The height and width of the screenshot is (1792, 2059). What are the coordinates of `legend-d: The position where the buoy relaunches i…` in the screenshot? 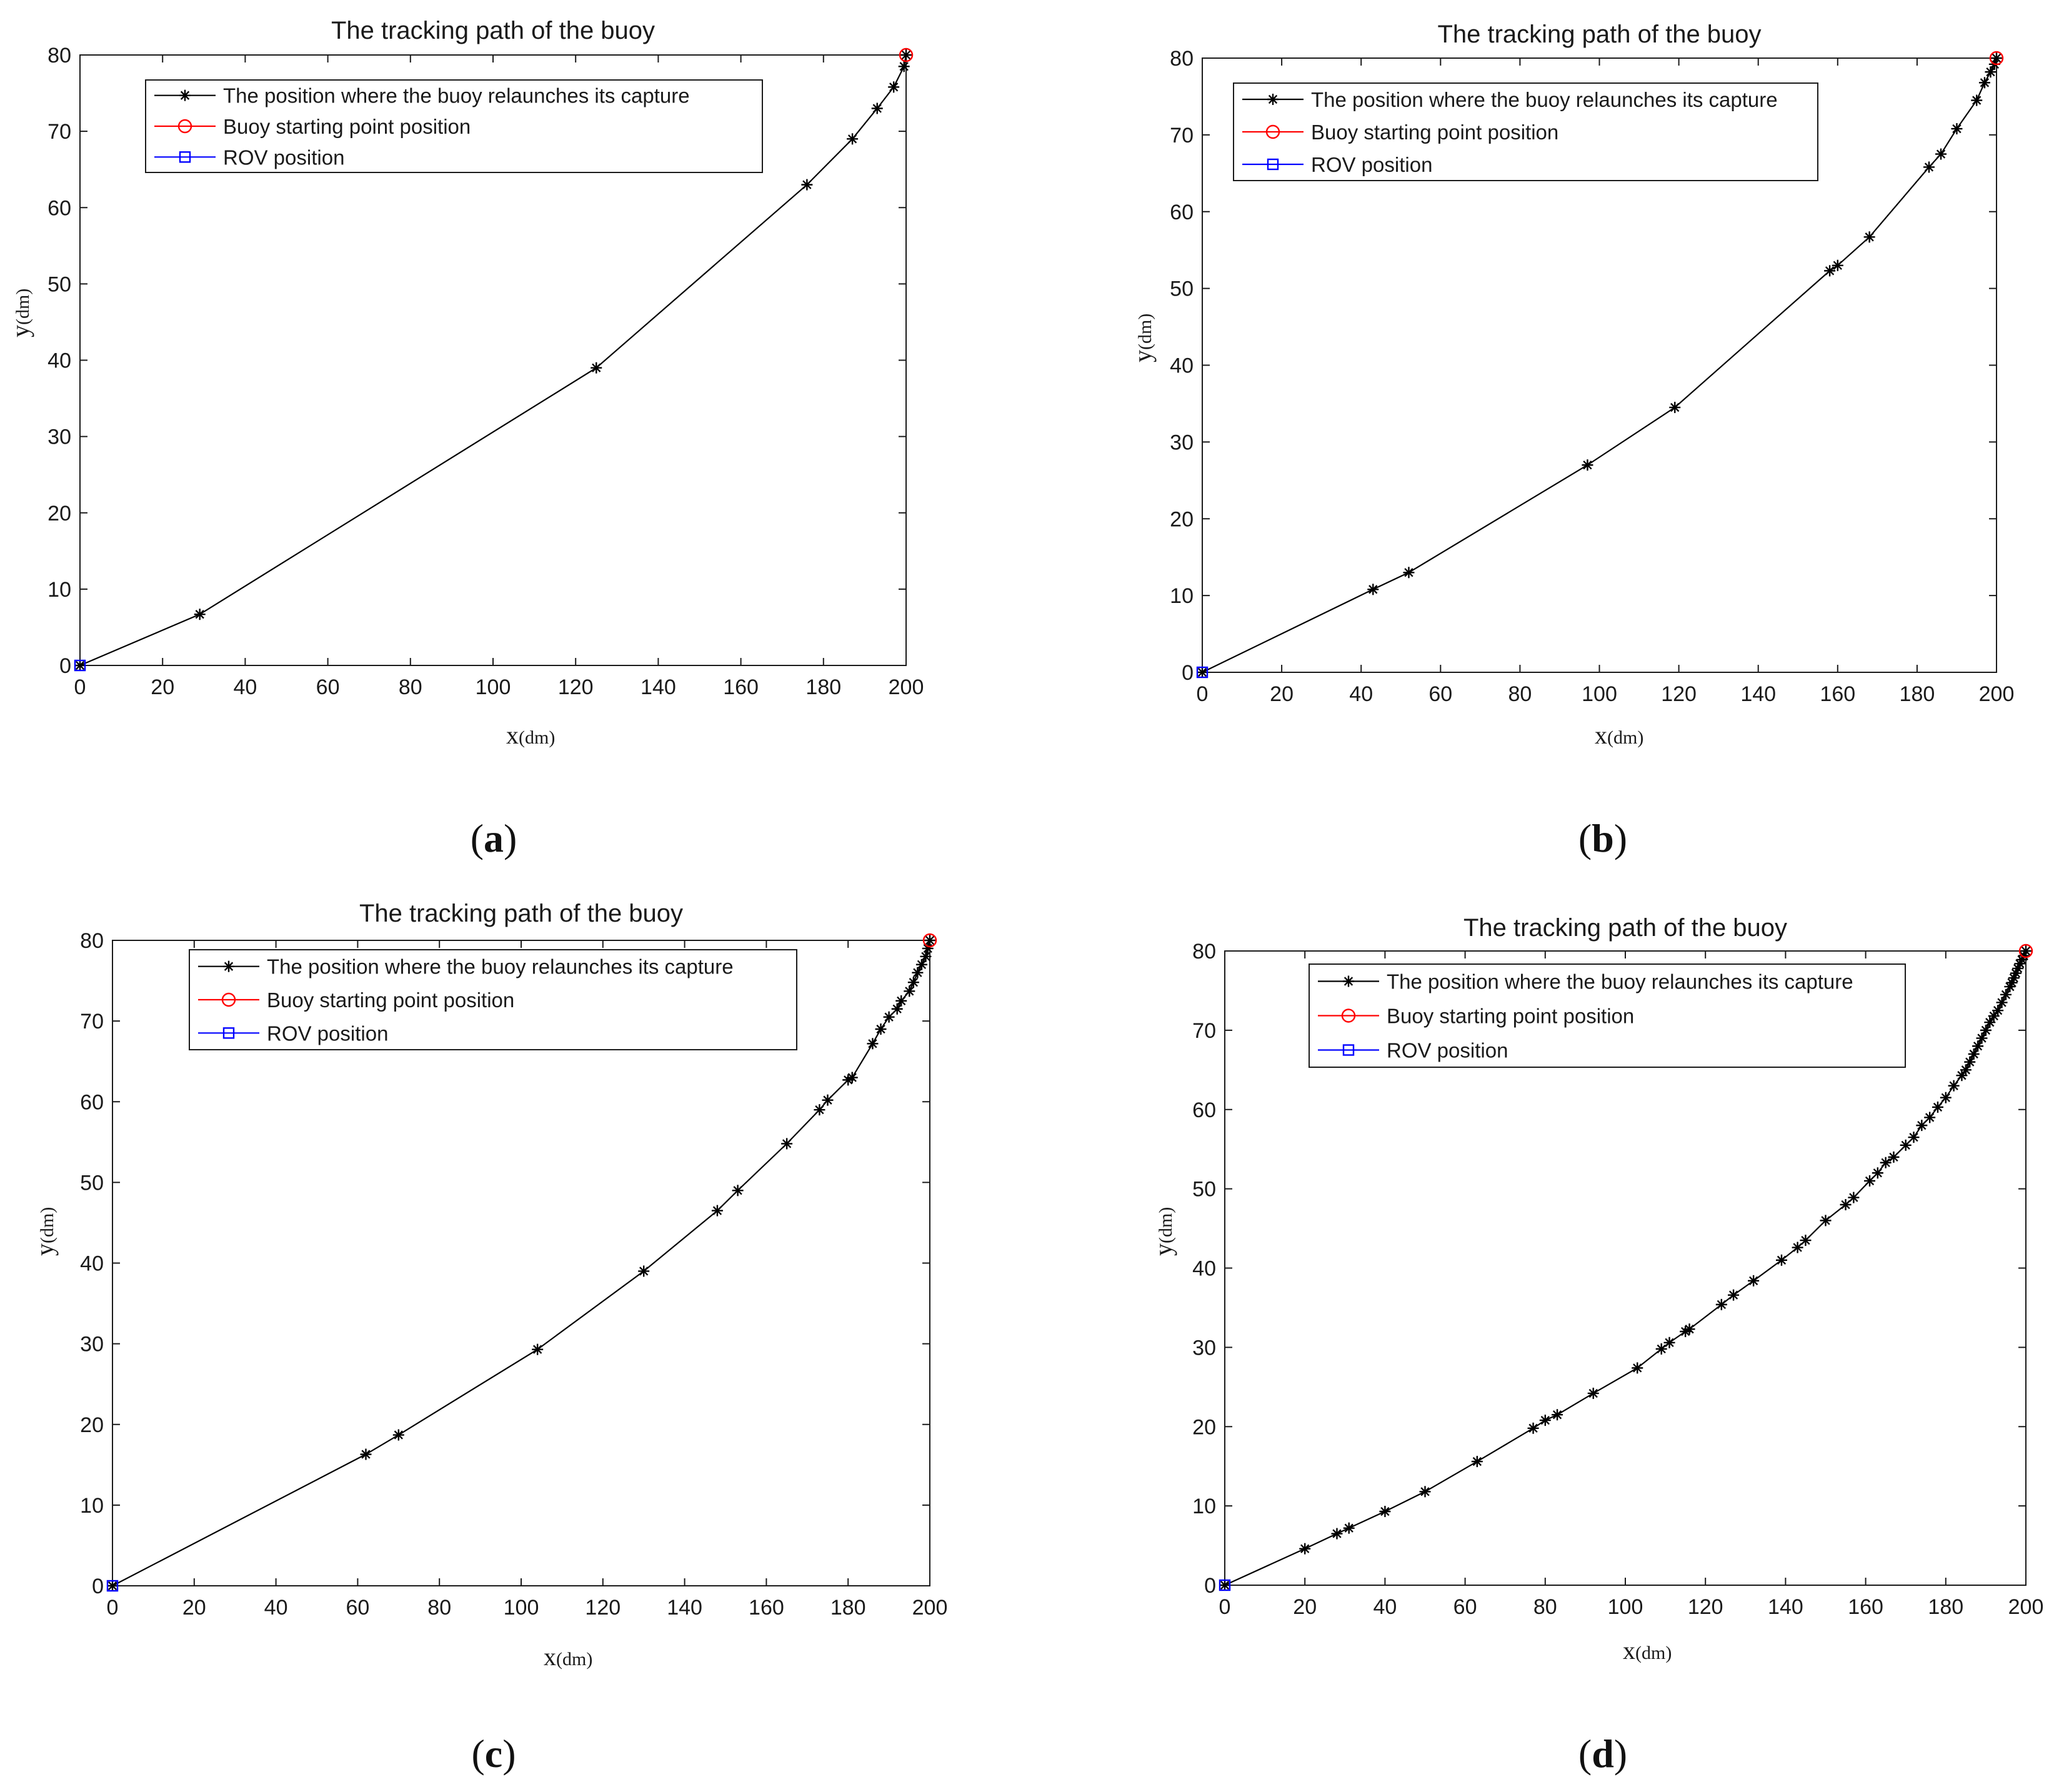 It's located at (1608, 1015).